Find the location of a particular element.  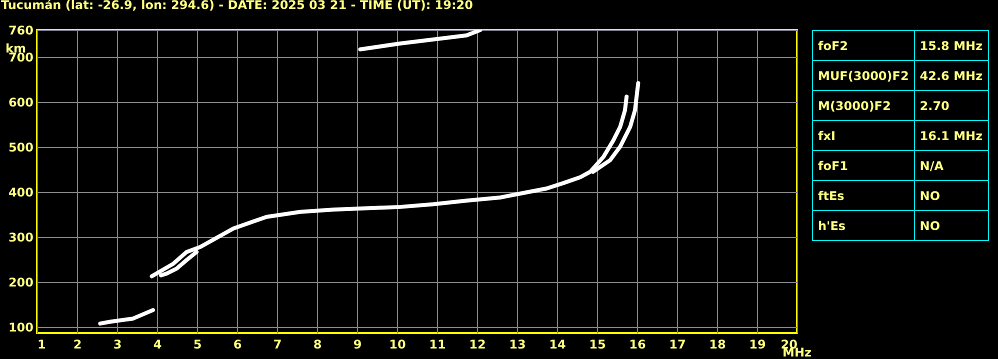

x-tick-label: 14 is located at coordinates (557, 345).